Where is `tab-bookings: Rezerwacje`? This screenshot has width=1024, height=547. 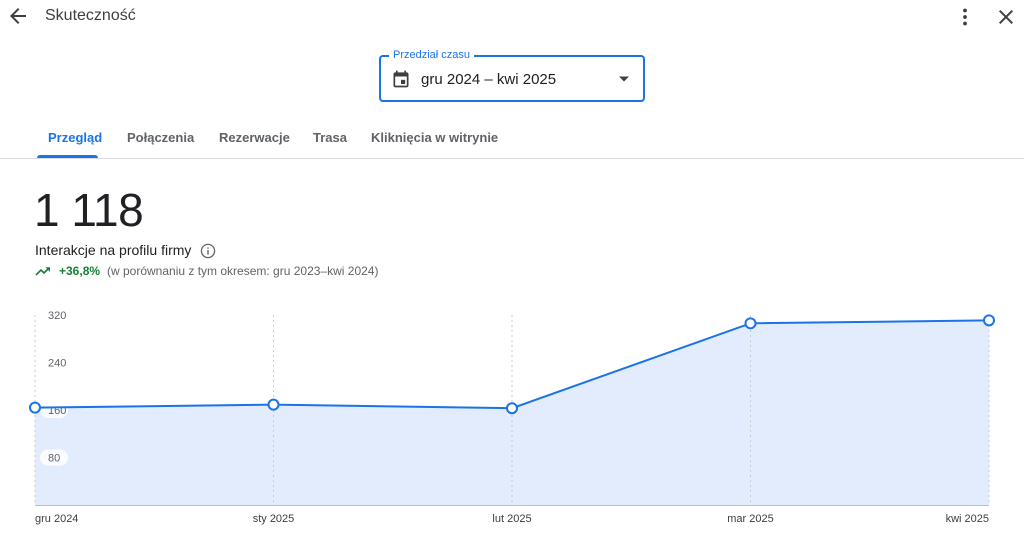
tab-bookings: Rezerwacje is located at coordinates (254, 137).